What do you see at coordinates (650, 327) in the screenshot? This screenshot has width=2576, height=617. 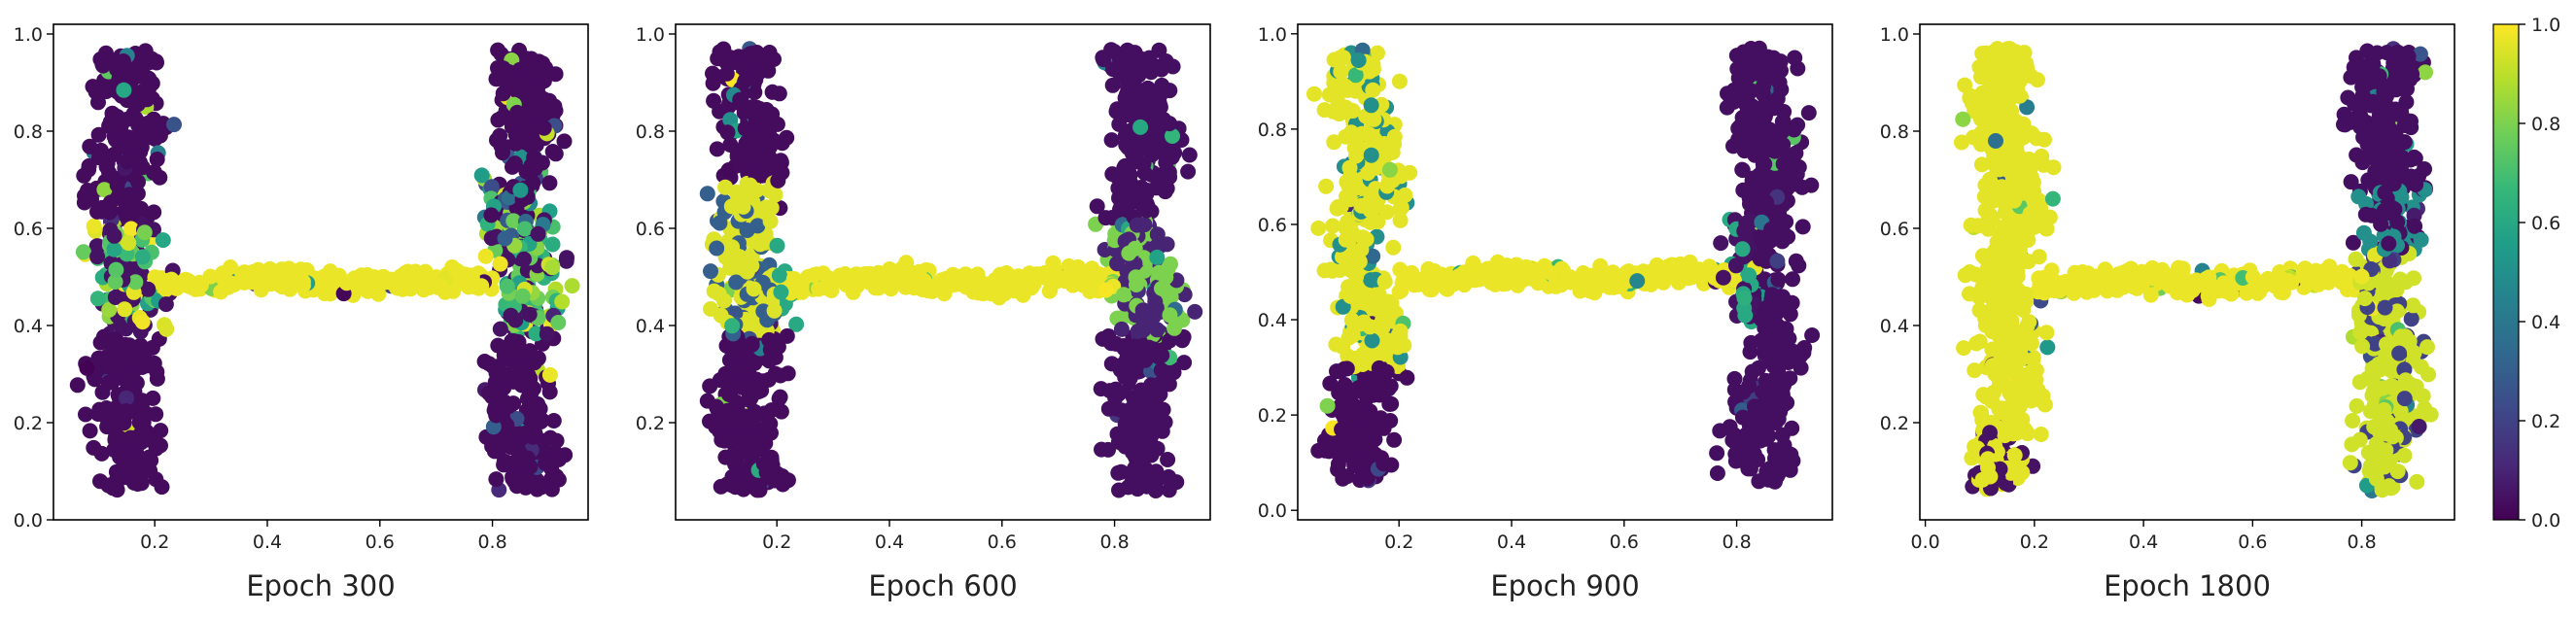 I see `y-tick-label: 0.4` at bounding box center [650, 327].